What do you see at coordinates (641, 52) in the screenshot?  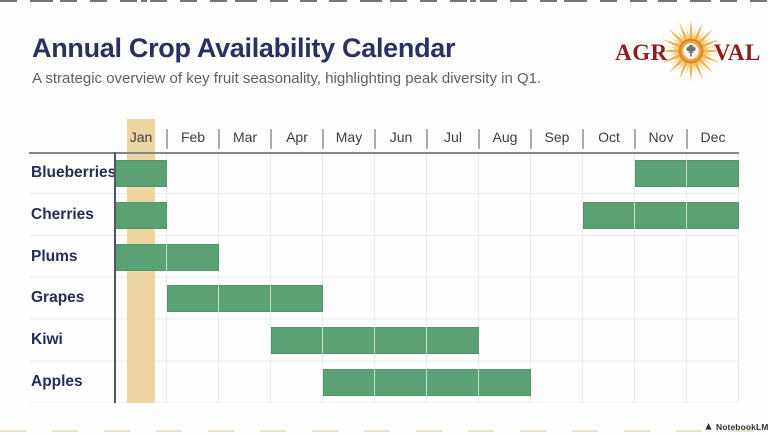 I see `logo-text-left: AGR` at bounding box center [641, 52].